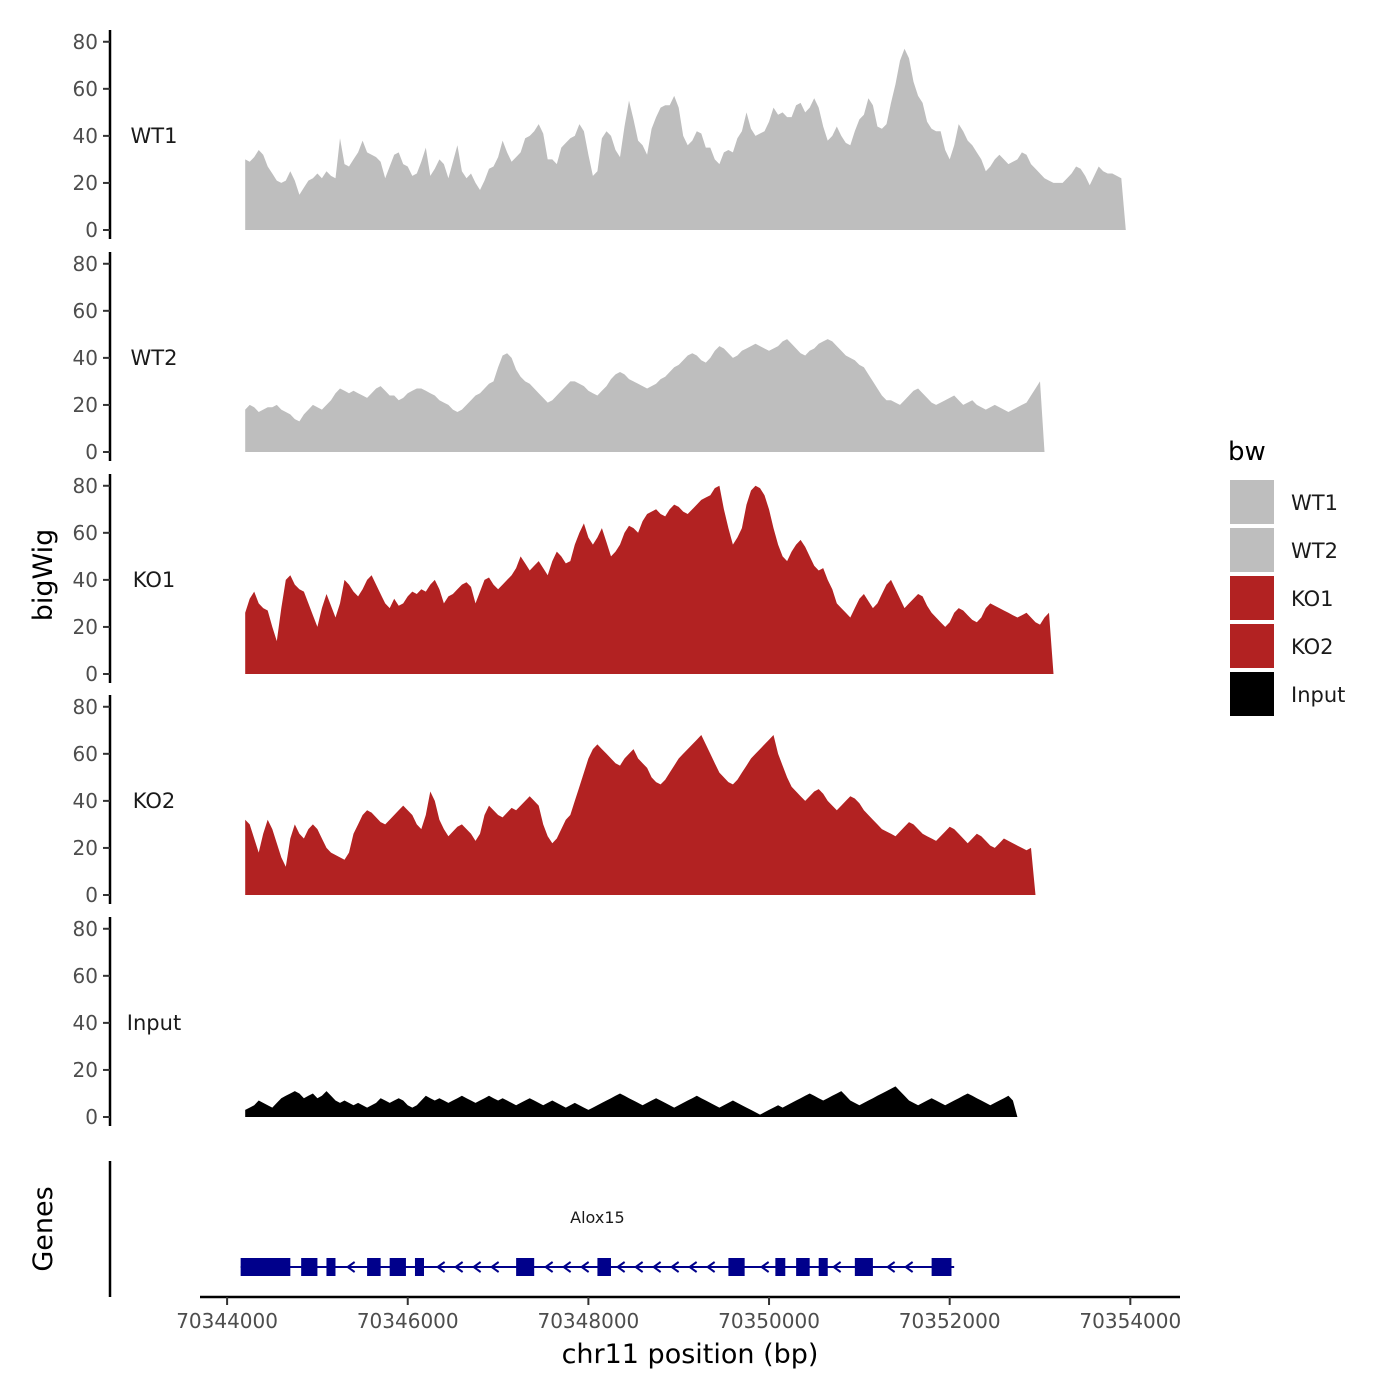 The image size is (1400, 1400). What do you see at coordinates (1312, 647) in the screenshot?
I see `legend-label-ko2: KO2` at bounding box center [1312, 647].